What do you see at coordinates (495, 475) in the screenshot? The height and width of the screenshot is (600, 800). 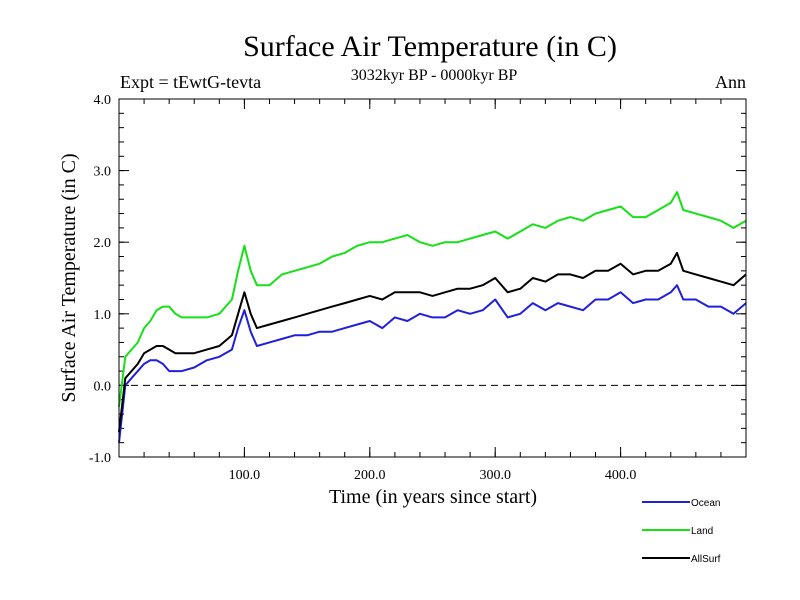 I see `x-tick-label: 300.0` at bounding box center [495, 475].